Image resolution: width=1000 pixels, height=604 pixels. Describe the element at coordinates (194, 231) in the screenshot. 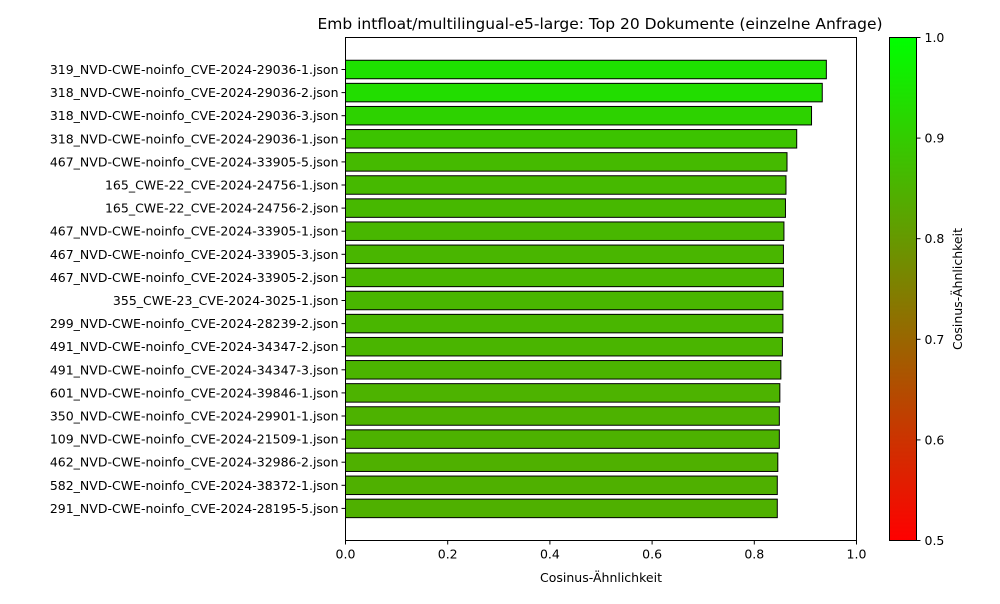

I see `y-tick-label: 467_NVD-CWE-noinfo_CVE-2024-33905-1.json` at that location.